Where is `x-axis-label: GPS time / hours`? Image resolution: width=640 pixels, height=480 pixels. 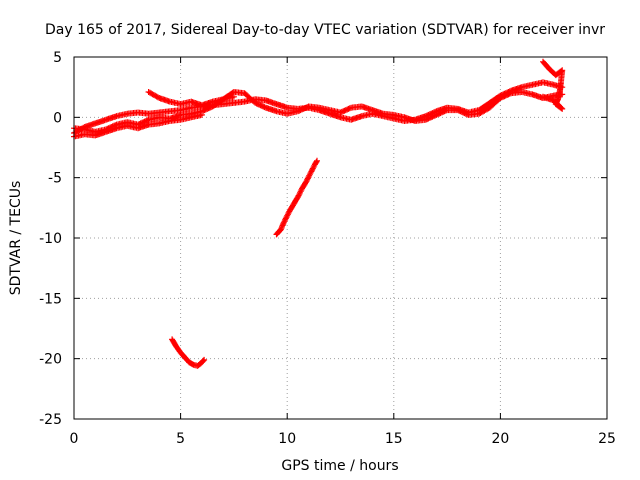 x-axis-label: GPS time / hours is located at coordinates (339, 466).